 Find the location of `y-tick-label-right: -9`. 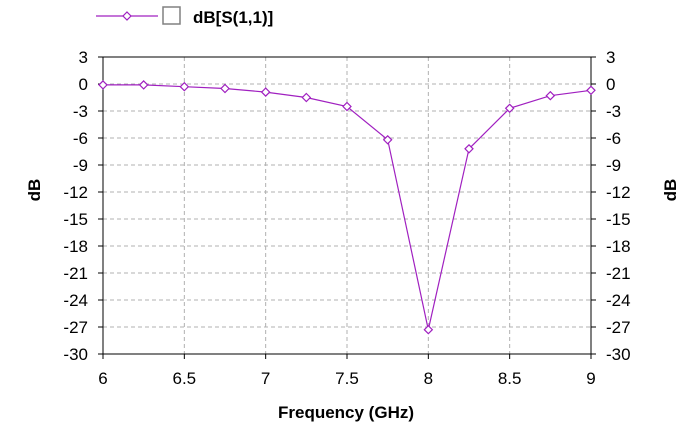

y-tick-label-right: -9 is located at coordinates (613, 165).